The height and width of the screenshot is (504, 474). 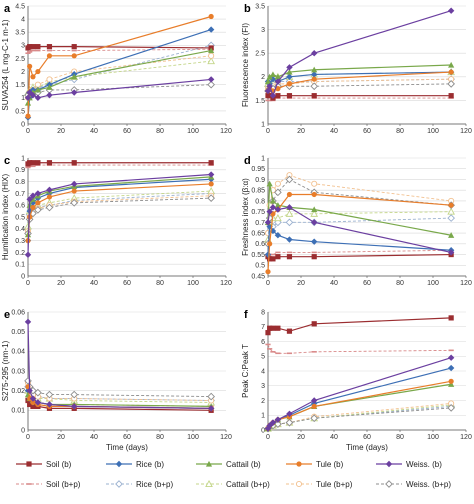 I want to click on series-line-a-tule_p, so click(x=119, y=76).